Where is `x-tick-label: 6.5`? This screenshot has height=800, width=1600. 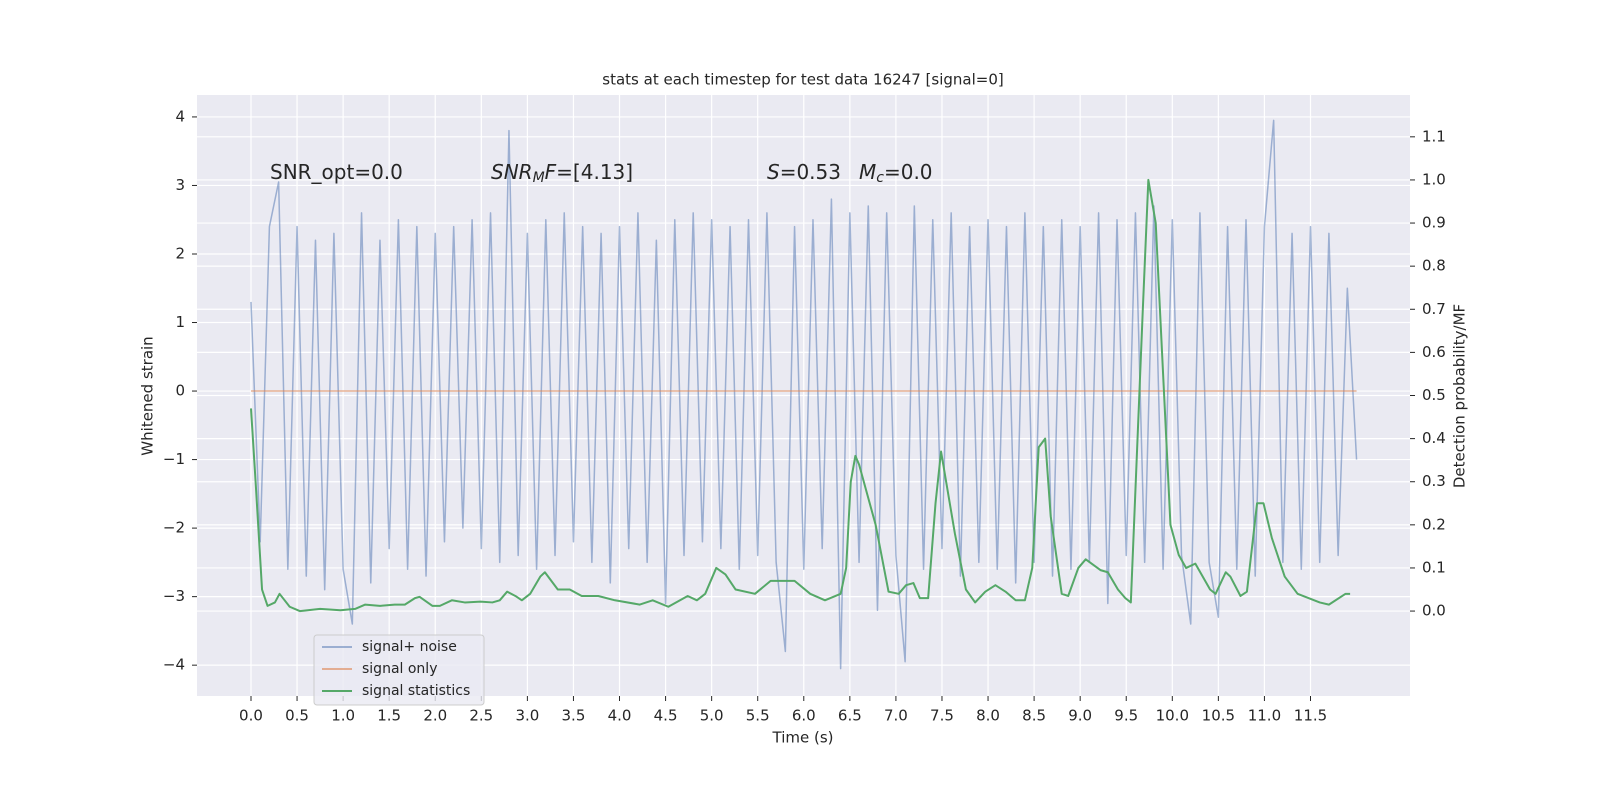 x-tick-label: 6.5 is located at coordinates (850, 716).